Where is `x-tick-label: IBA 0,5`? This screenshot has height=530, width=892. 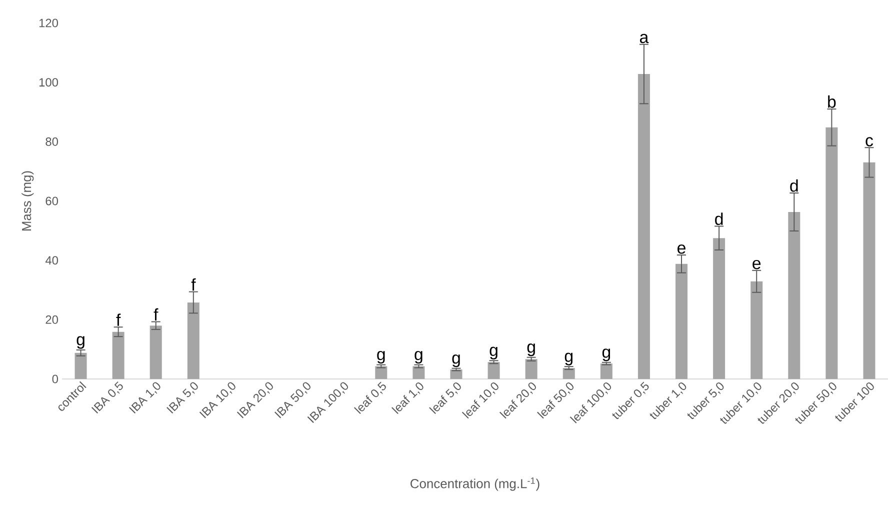
x-tick-label: IBA 0,5 is located at coordinates (107, 397).